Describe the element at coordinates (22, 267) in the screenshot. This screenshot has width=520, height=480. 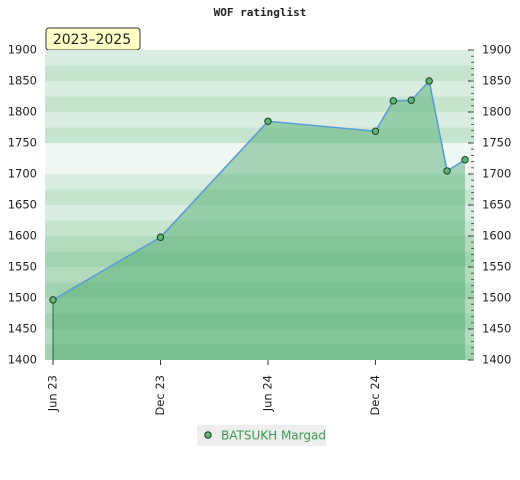
I see `y-tick-label: 1550` at that location.